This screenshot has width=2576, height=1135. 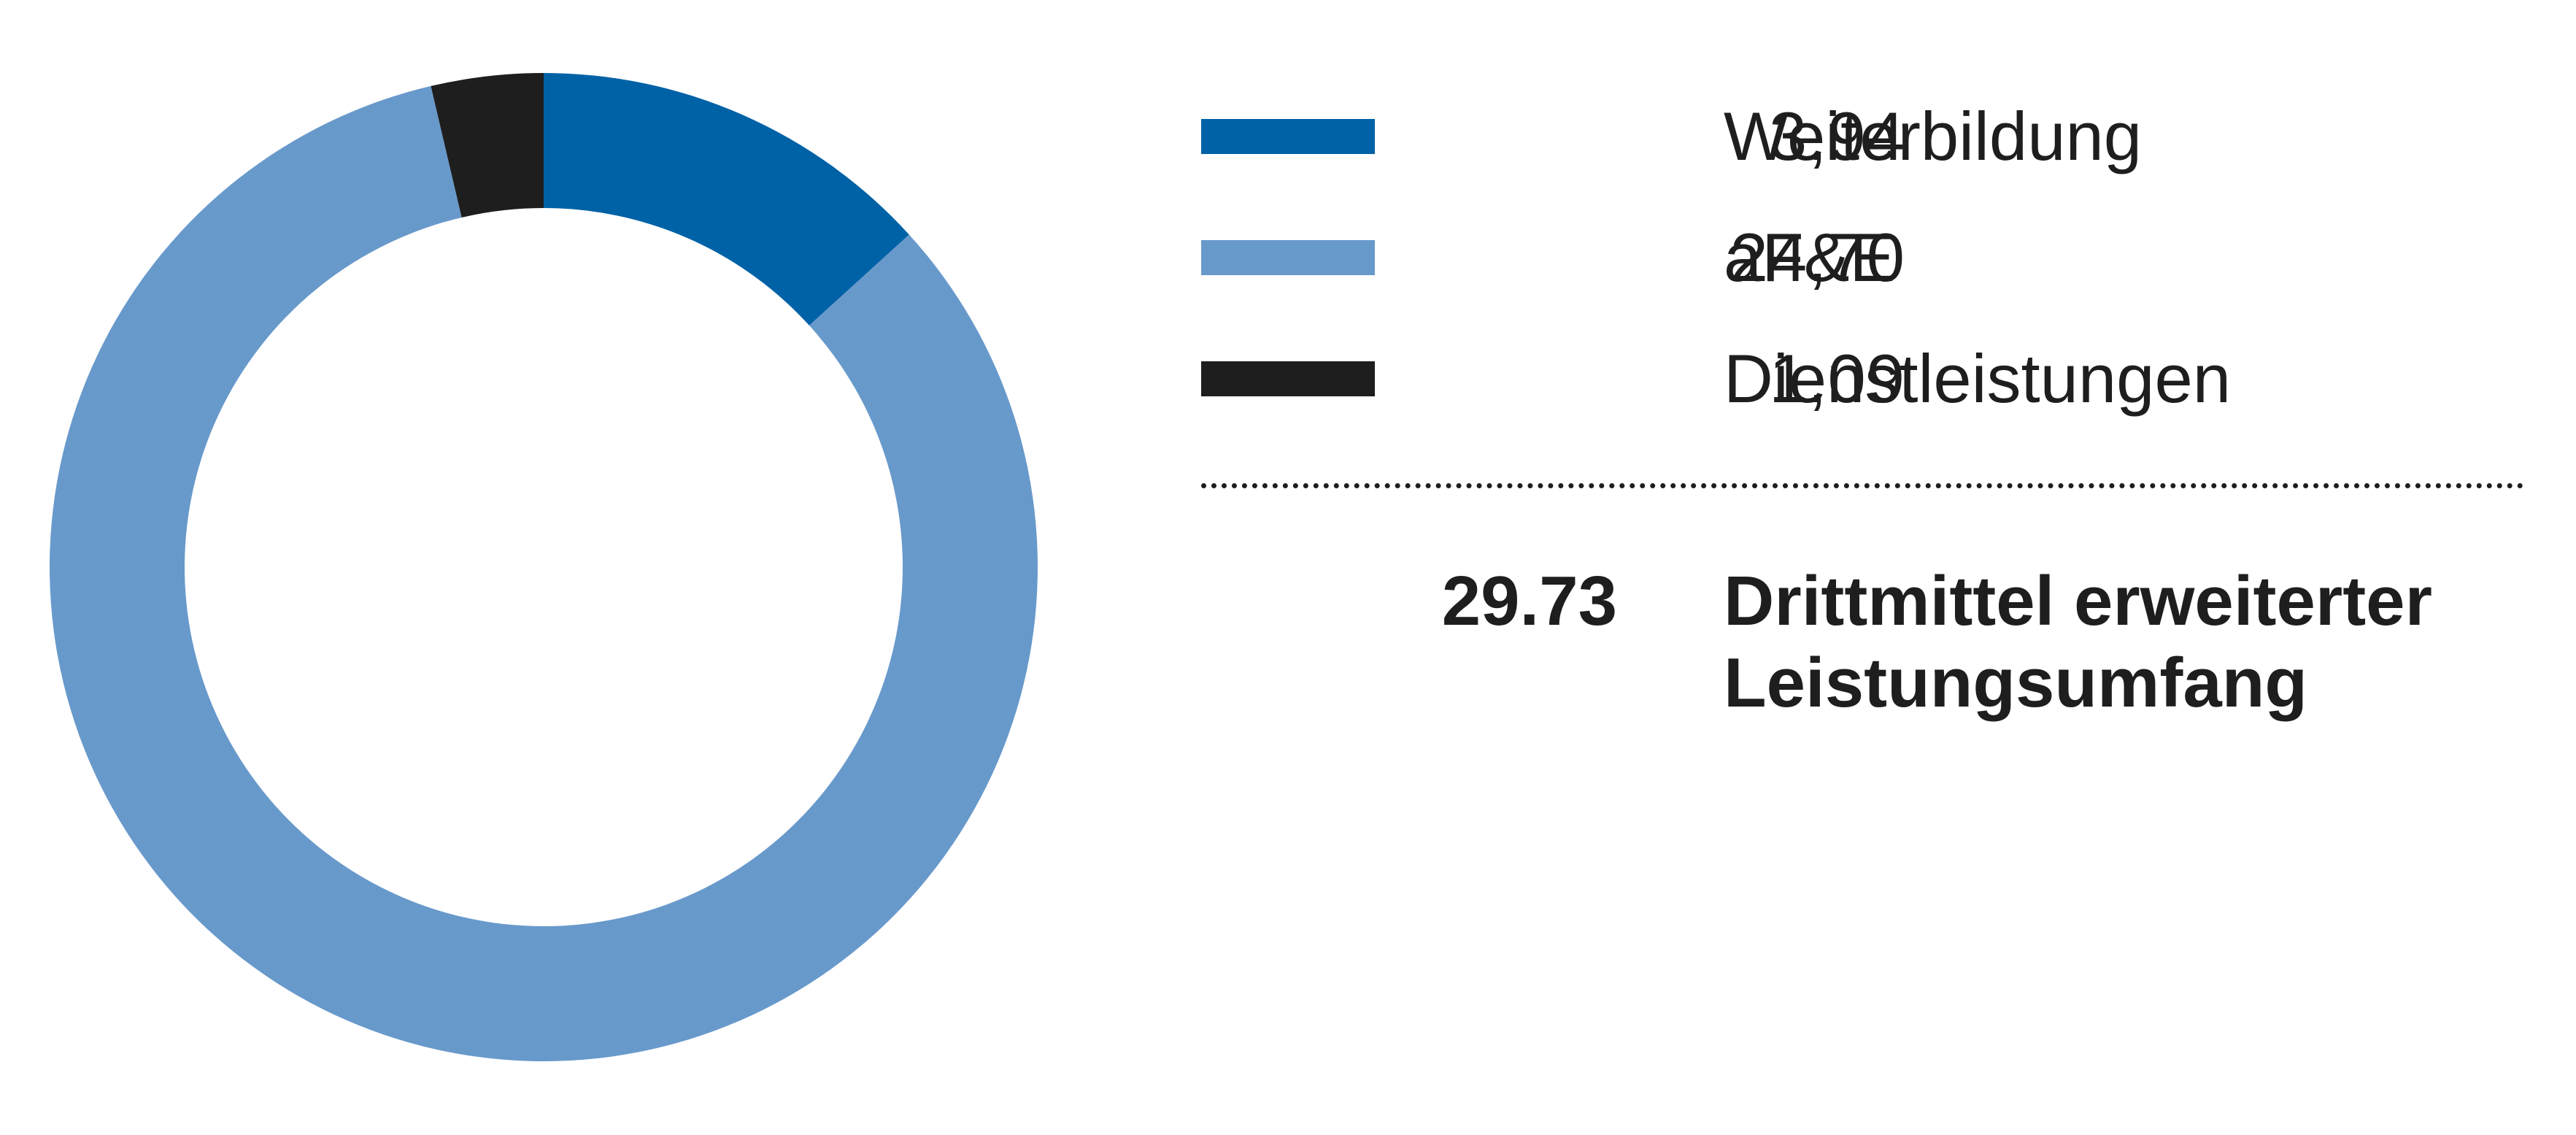 What do you see at coordinates (487, 145) in the screenshot?
I see `donut-slice-dienstleistungen` at bounding box center [487, 145].